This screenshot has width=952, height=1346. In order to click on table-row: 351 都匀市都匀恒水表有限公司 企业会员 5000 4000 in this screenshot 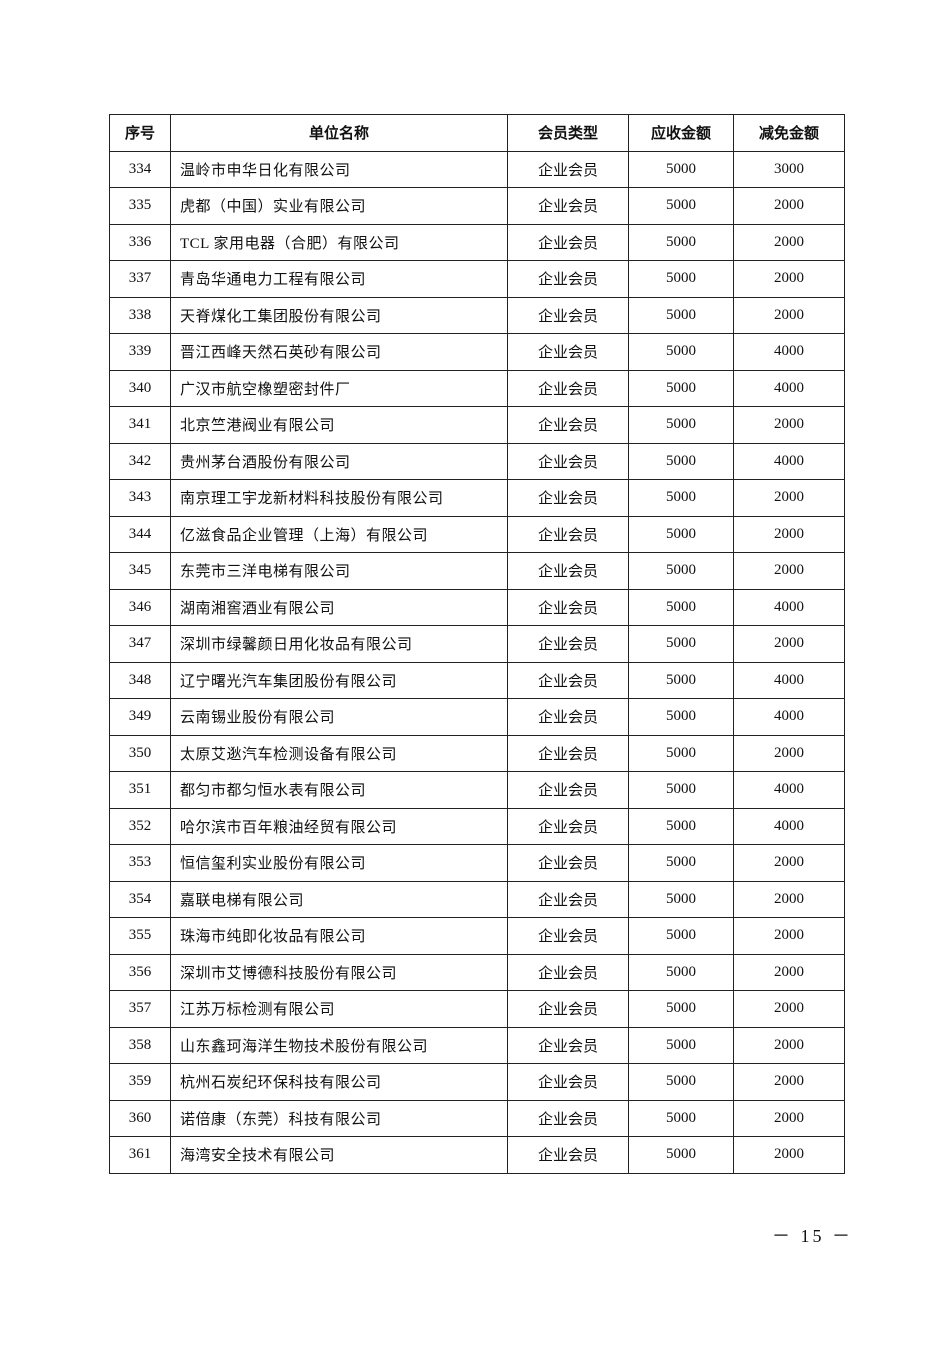, I will do `click(477, 790)`.